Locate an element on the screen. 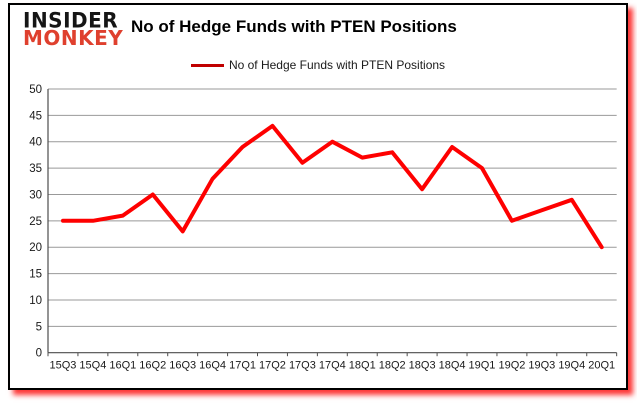 This screenshot has height=408, width=637. x-tick-label: 19Q2 is located at coordinates (511, 366).